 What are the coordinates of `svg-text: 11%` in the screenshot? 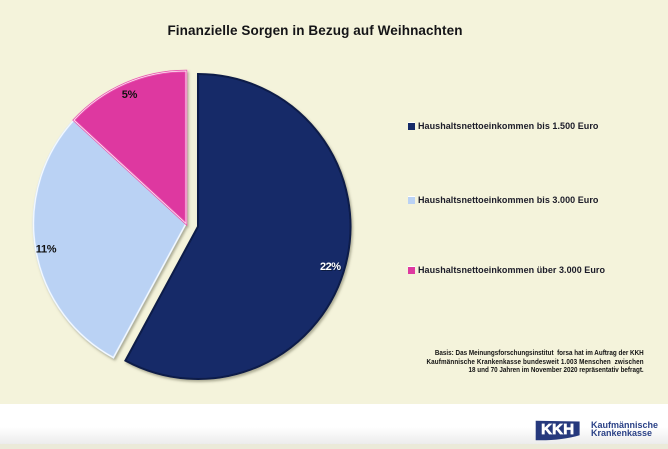 It's located at (46, 250).